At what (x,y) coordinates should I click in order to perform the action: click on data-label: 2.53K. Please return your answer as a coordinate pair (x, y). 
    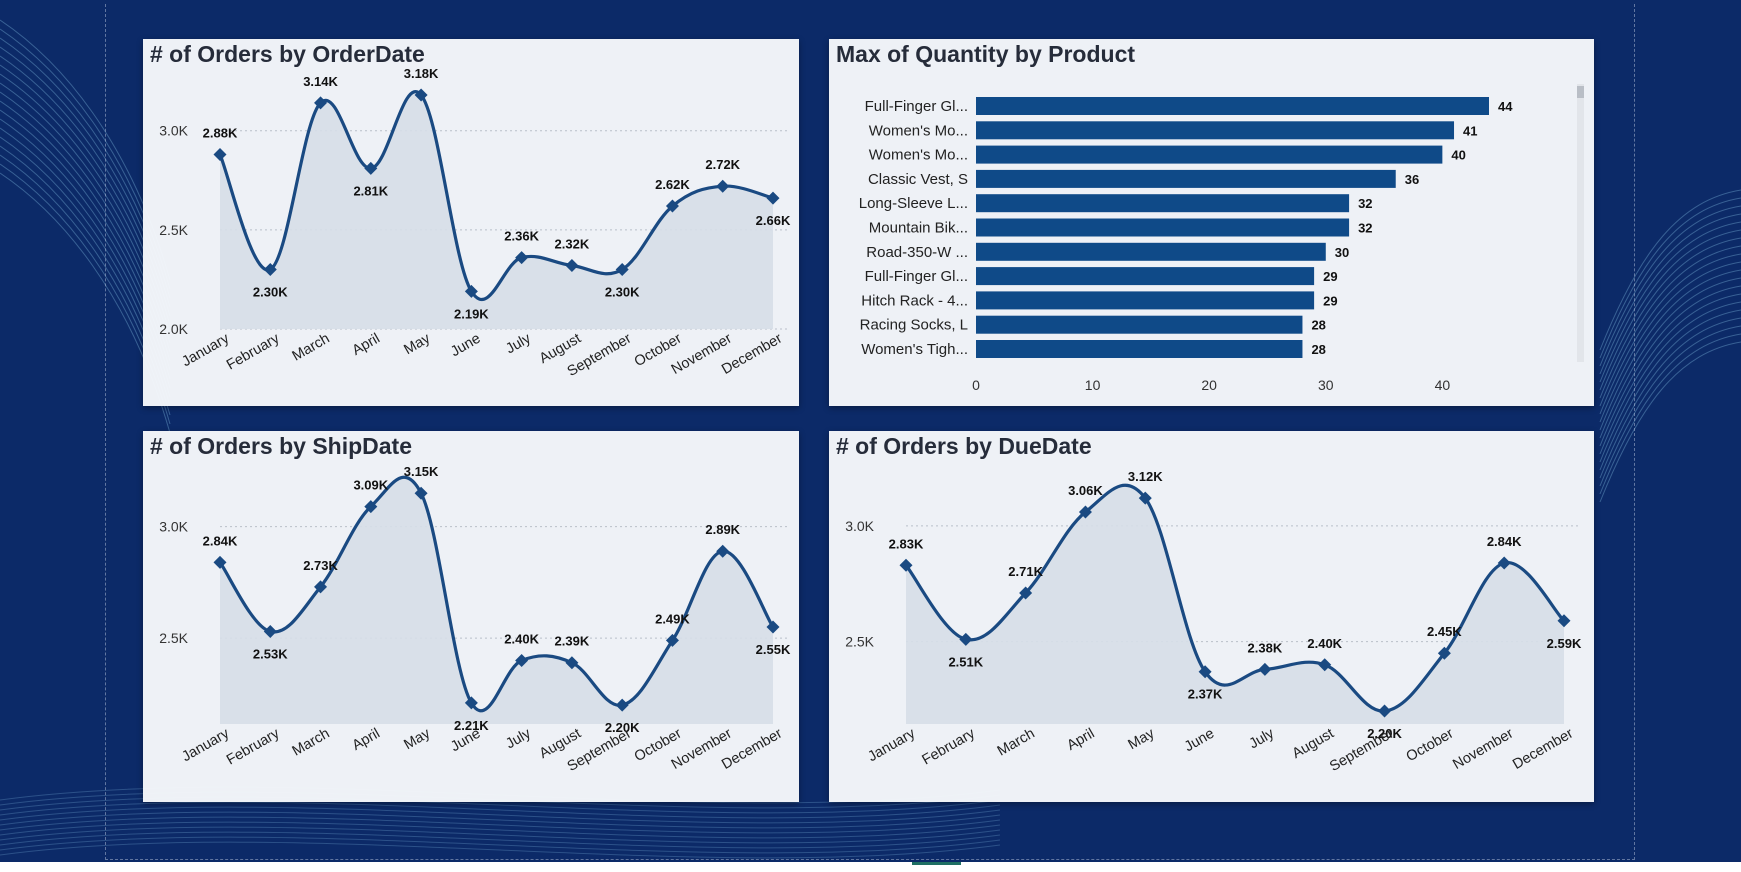
    Looking at the image, I should click on (270, 653).